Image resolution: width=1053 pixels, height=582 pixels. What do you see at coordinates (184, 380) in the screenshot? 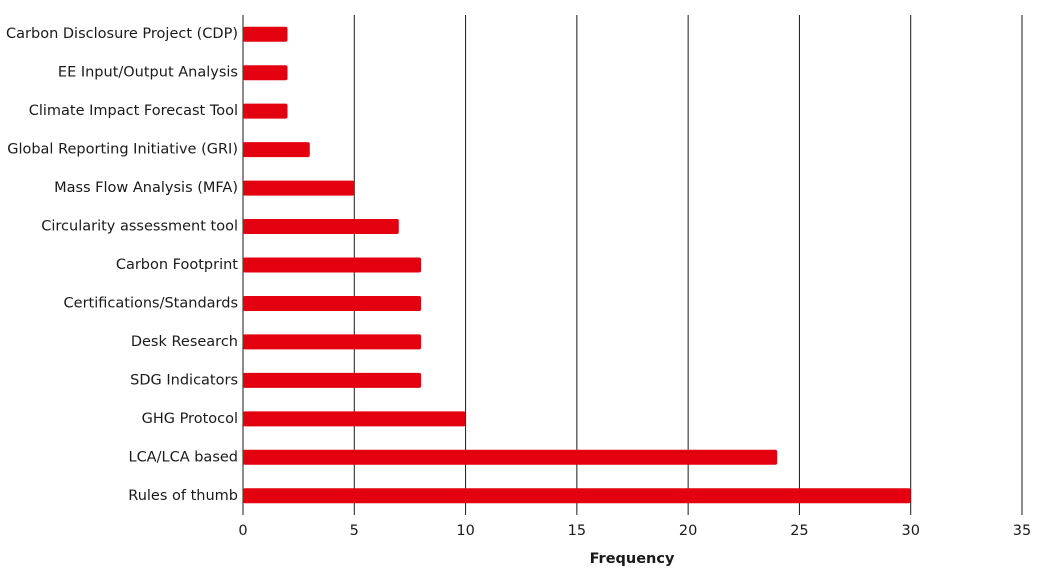
I see `y-tick-label: SDG Indicators` at bounding box center [184, 380].